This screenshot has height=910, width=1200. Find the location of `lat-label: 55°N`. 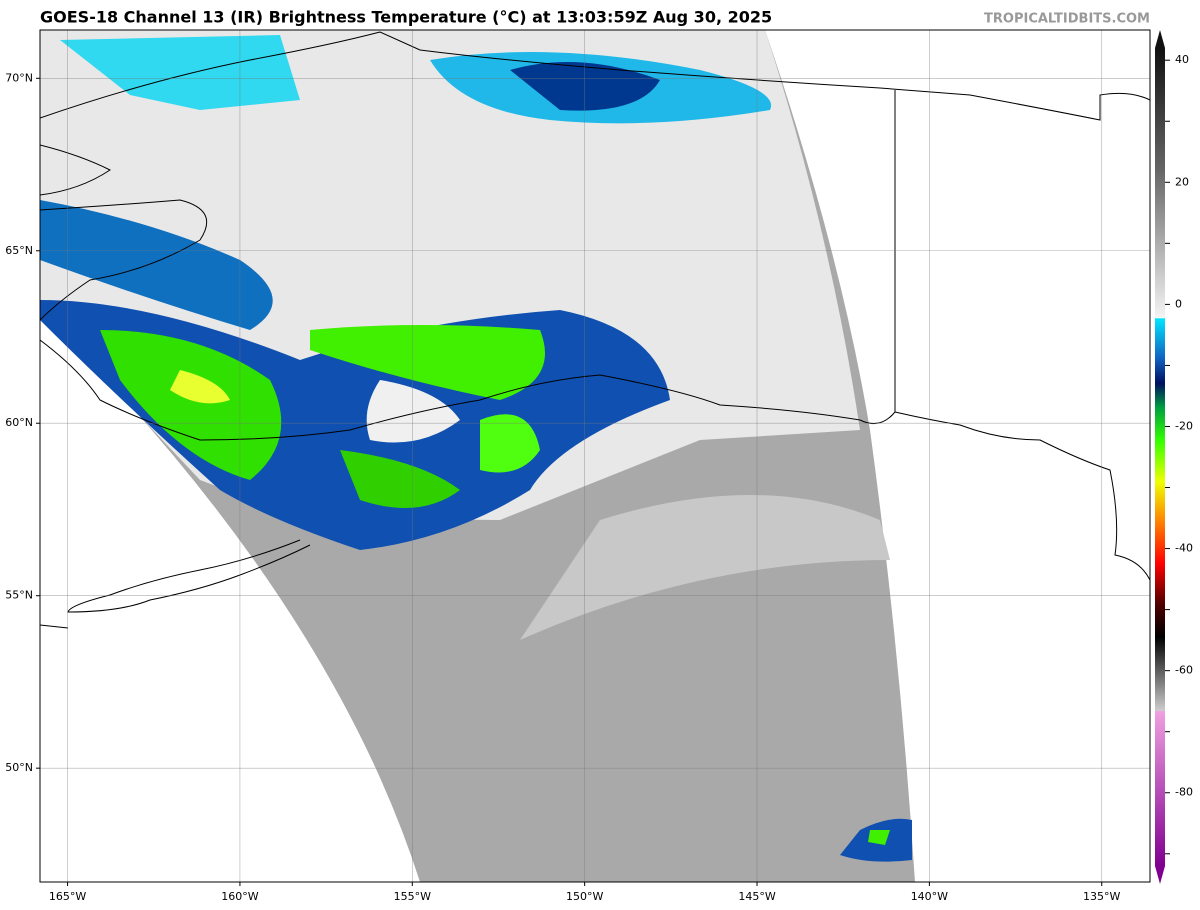

lat-label: 55°N is located at coordinates (19, 595).